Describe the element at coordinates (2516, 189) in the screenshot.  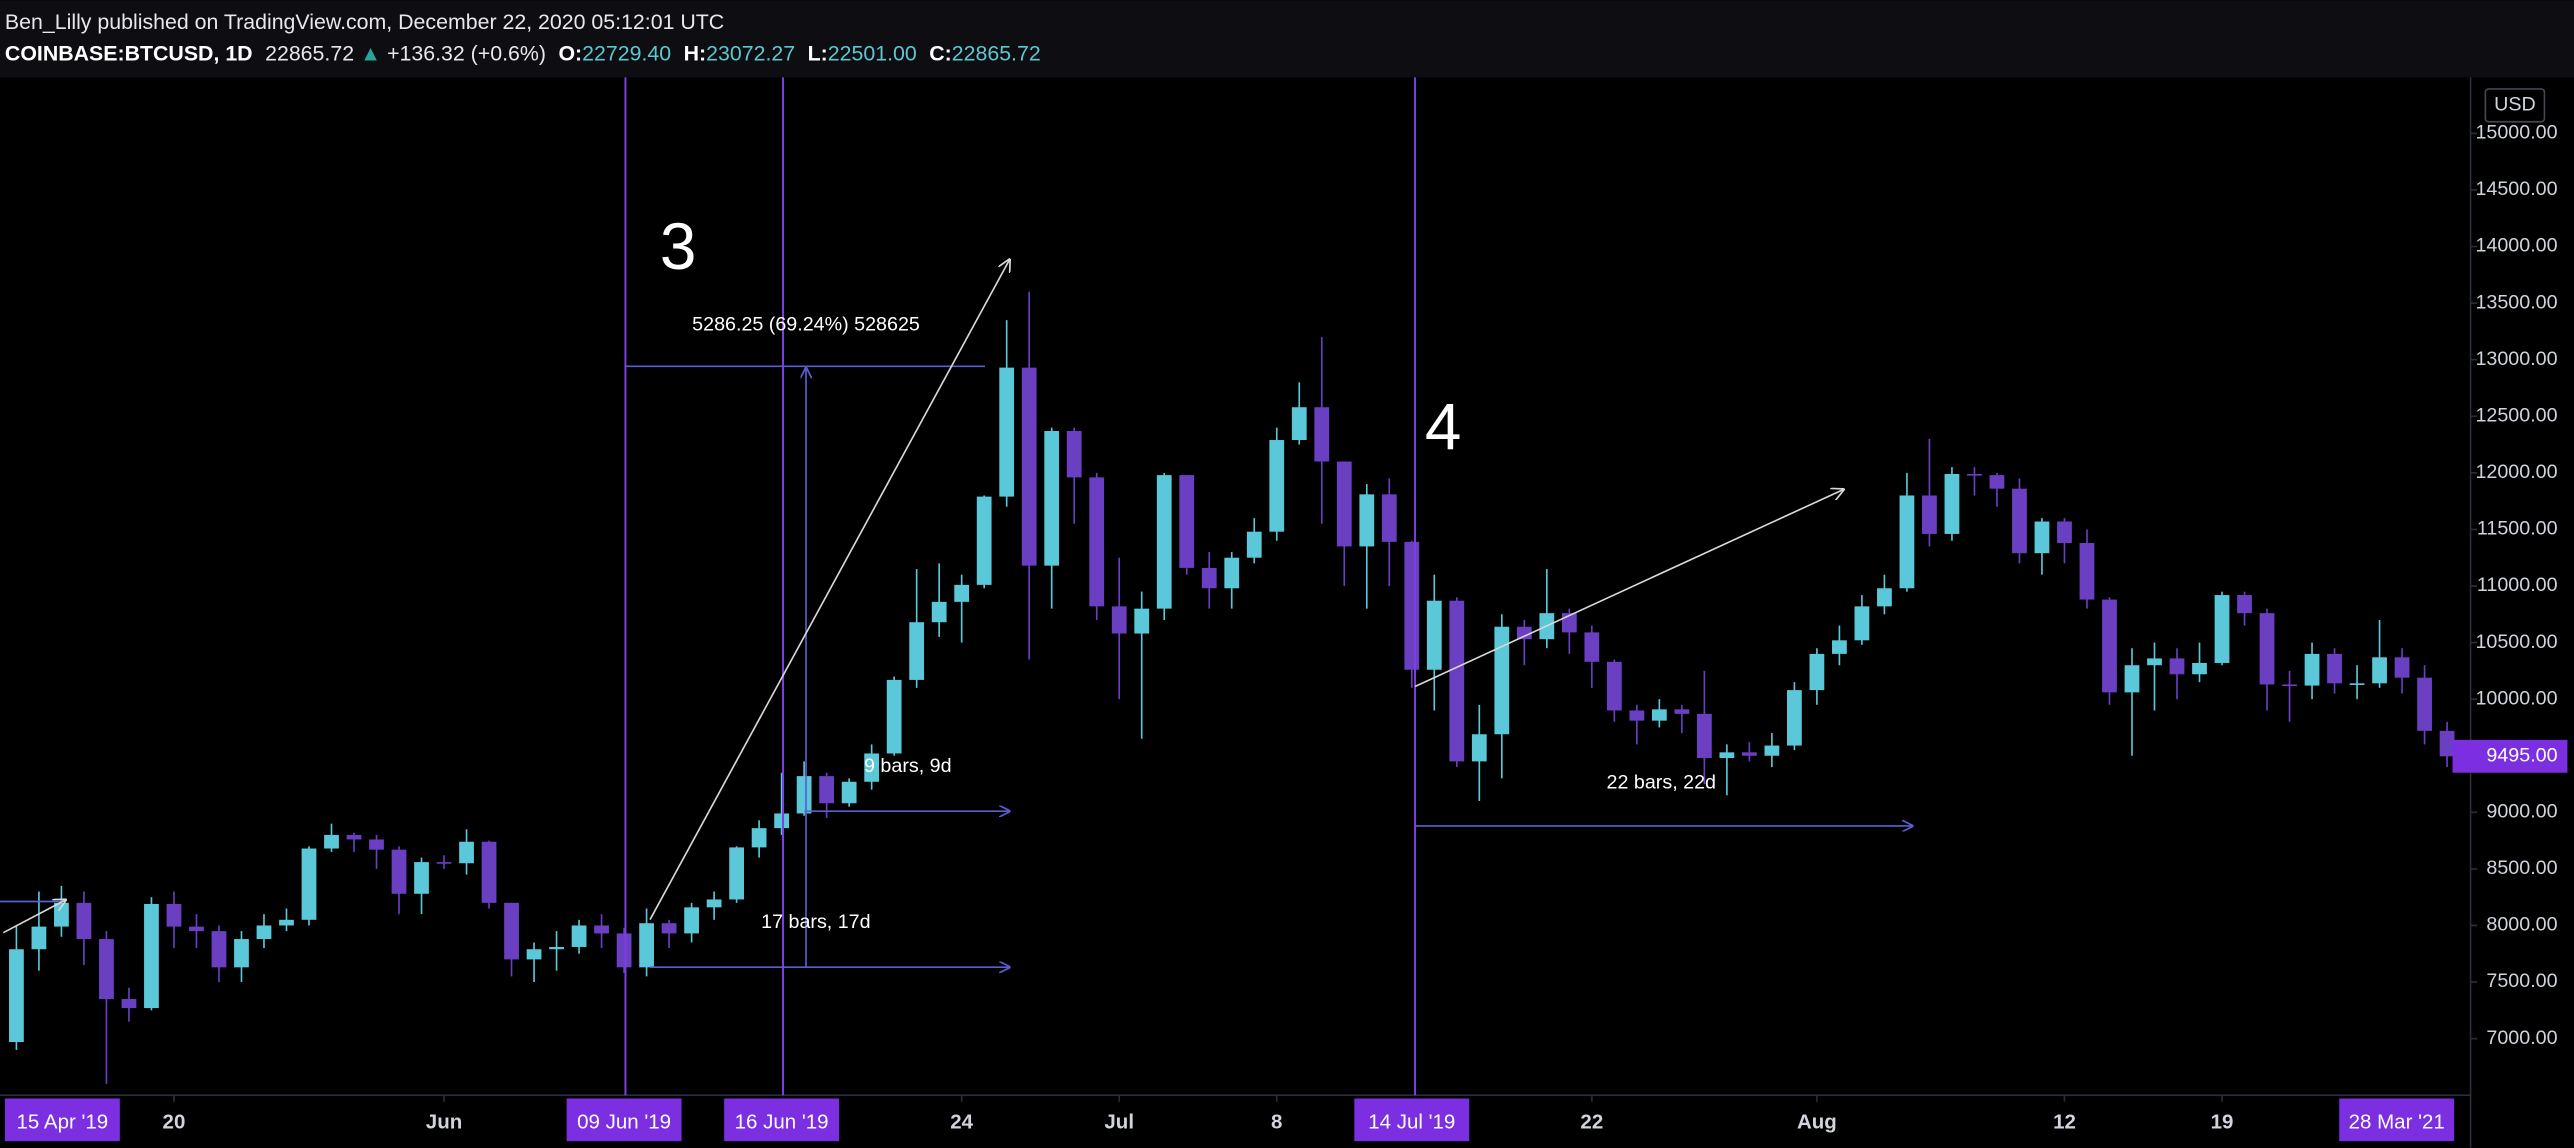
I see `y-tick-label: 14500.00` at that location.